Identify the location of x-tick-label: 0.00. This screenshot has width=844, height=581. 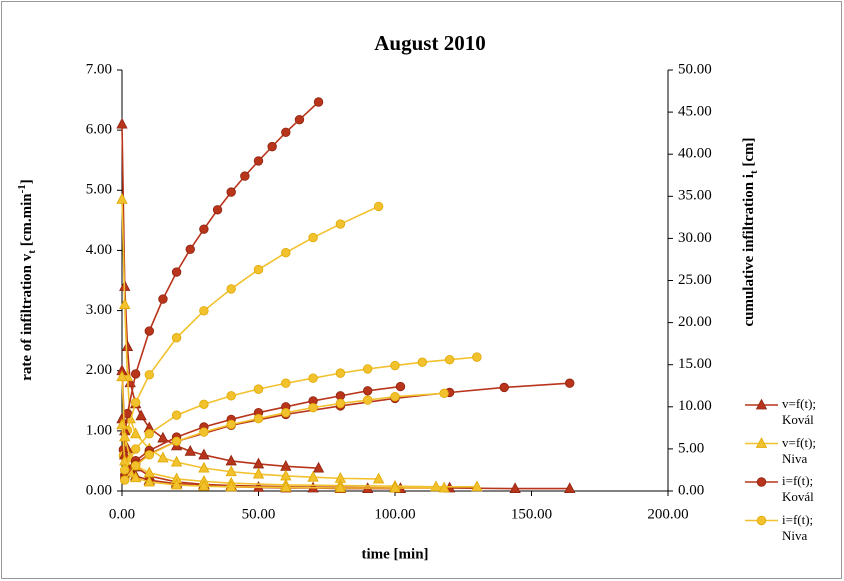
(122, 514).